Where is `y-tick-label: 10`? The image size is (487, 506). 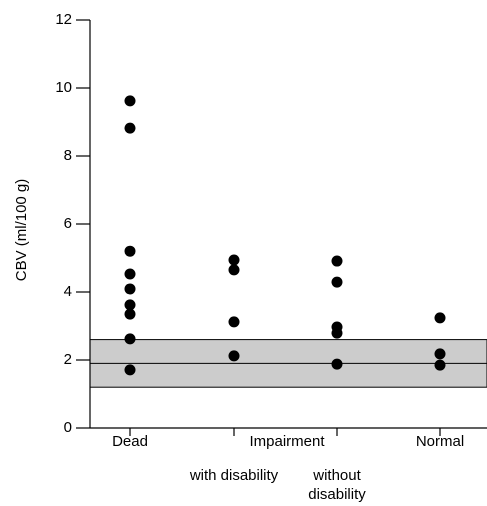
y-tick-label: 10 is located at coordinates (63, 87).